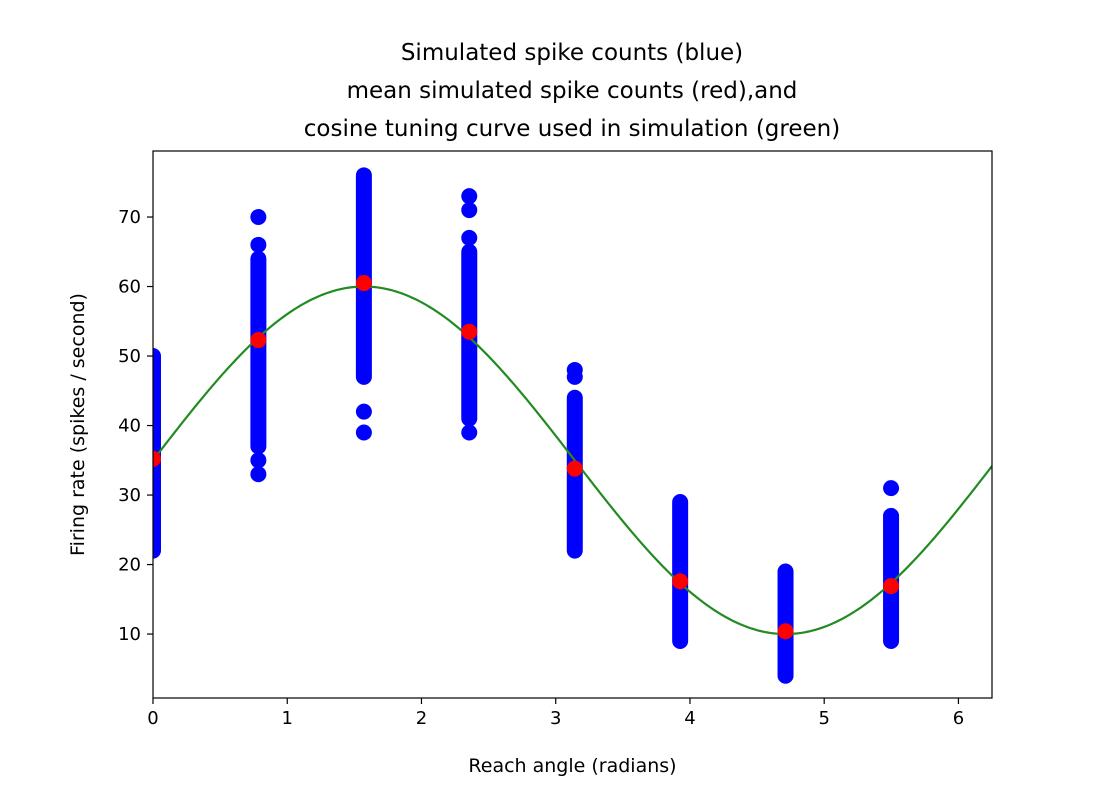 The image size is (1112, 811). I want to click on title-line-1: Simulated spike counts (blue), so click(572, 53).